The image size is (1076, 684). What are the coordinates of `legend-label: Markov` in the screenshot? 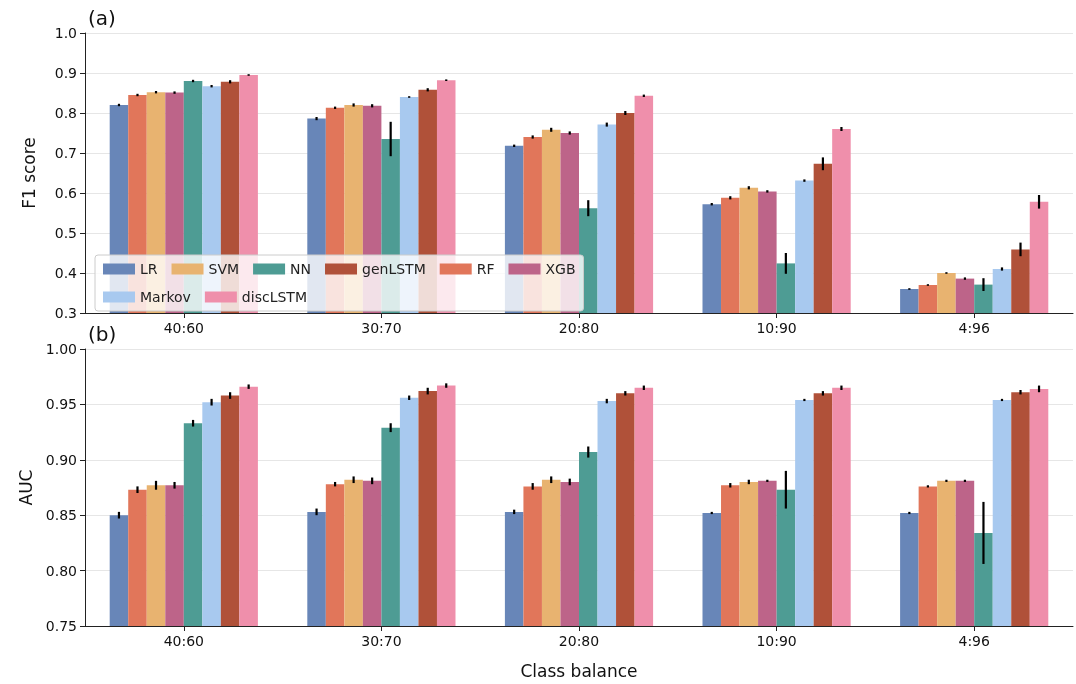 It's located at (165, 297).